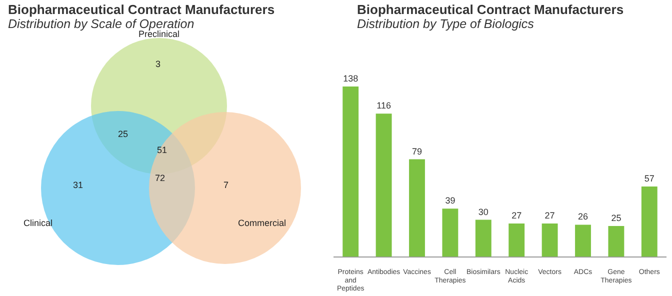  I want to click on text: 7, so click(226, 185).